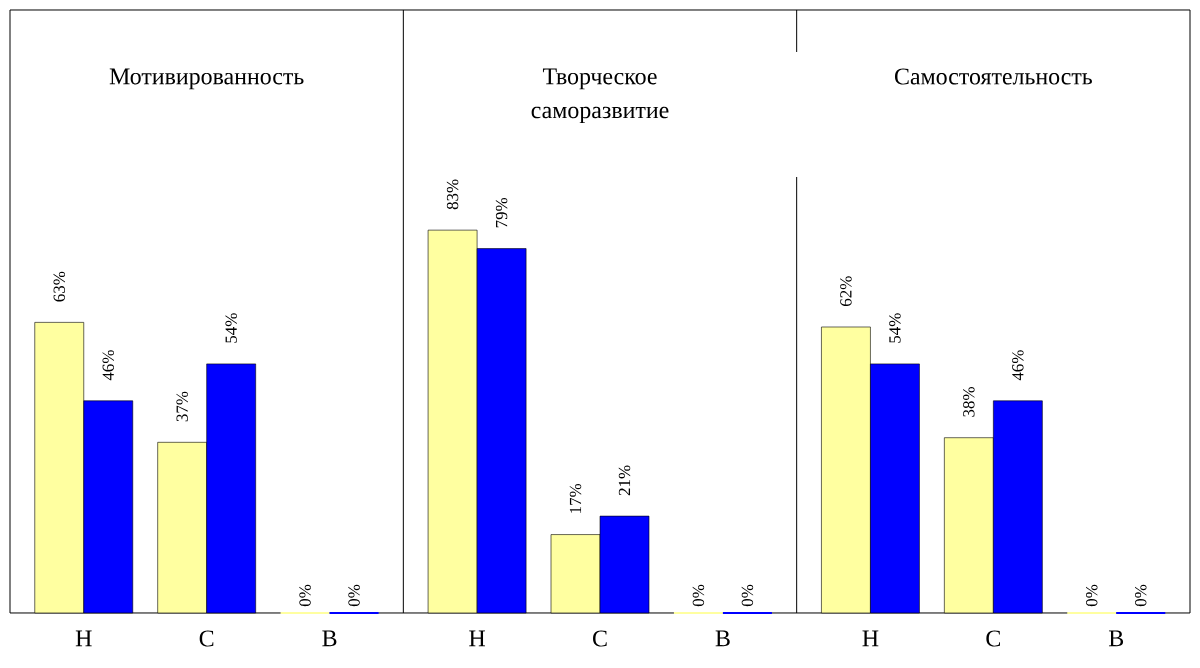  I want to click on data-label: 62%, so click(846, 291).